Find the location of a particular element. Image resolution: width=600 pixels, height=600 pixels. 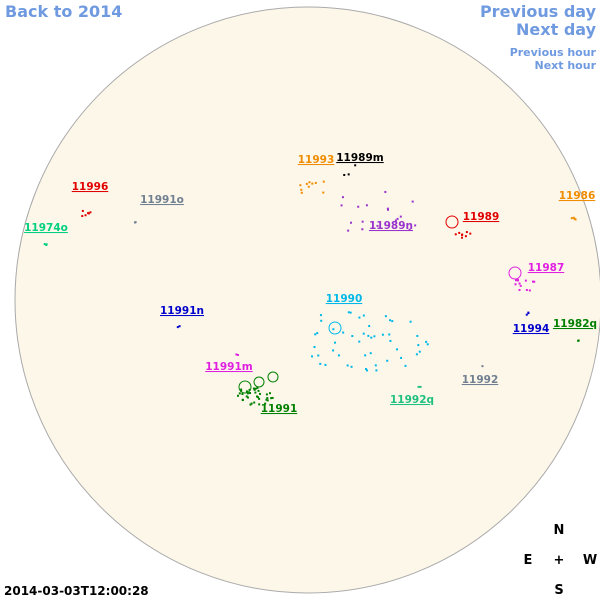

region-label: 11986 is located at coordinates (577, 196).